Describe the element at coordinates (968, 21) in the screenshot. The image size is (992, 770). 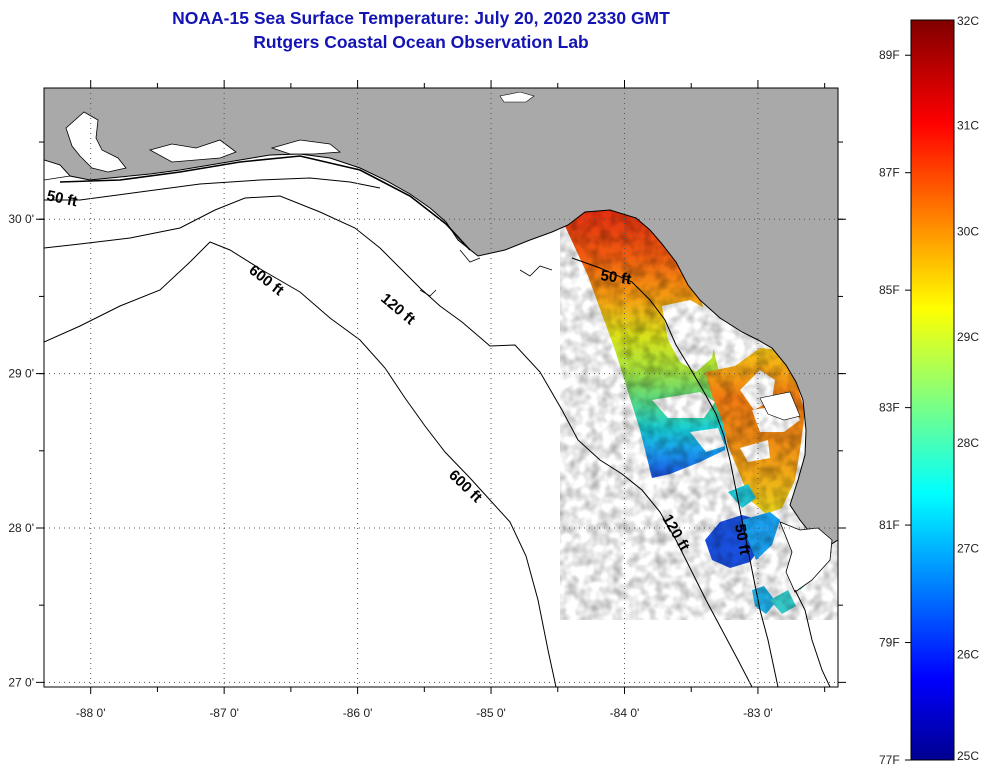
I see `colorbar-celsius-label: 32C` at that location.